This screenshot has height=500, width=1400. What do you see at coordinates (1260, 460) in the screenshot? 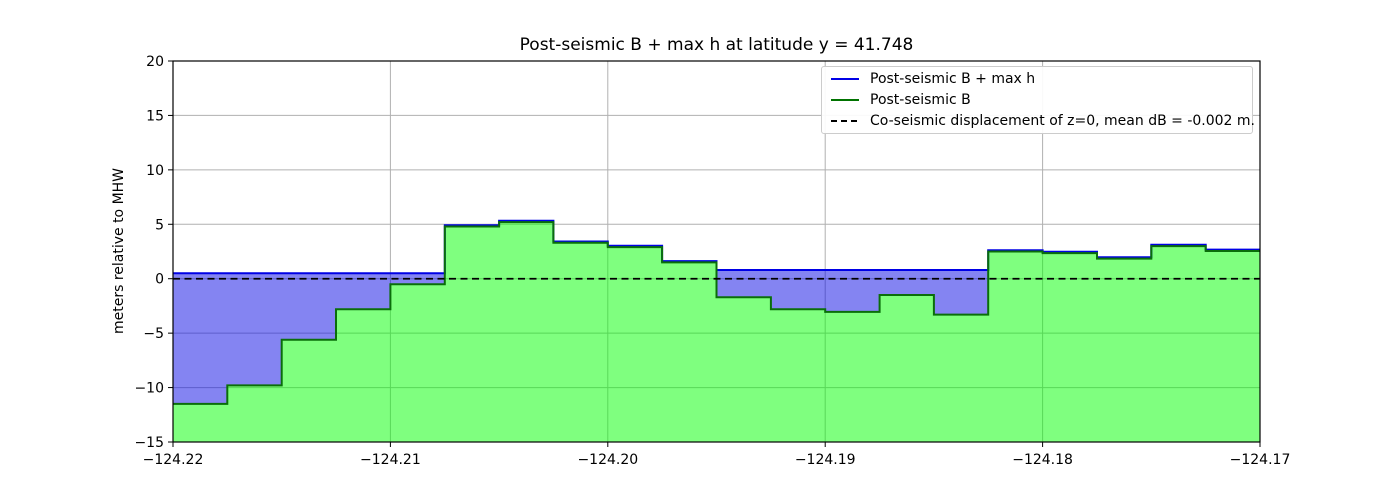
I see `x-tick-label: −124.17` at bounding box center [1260, 460].